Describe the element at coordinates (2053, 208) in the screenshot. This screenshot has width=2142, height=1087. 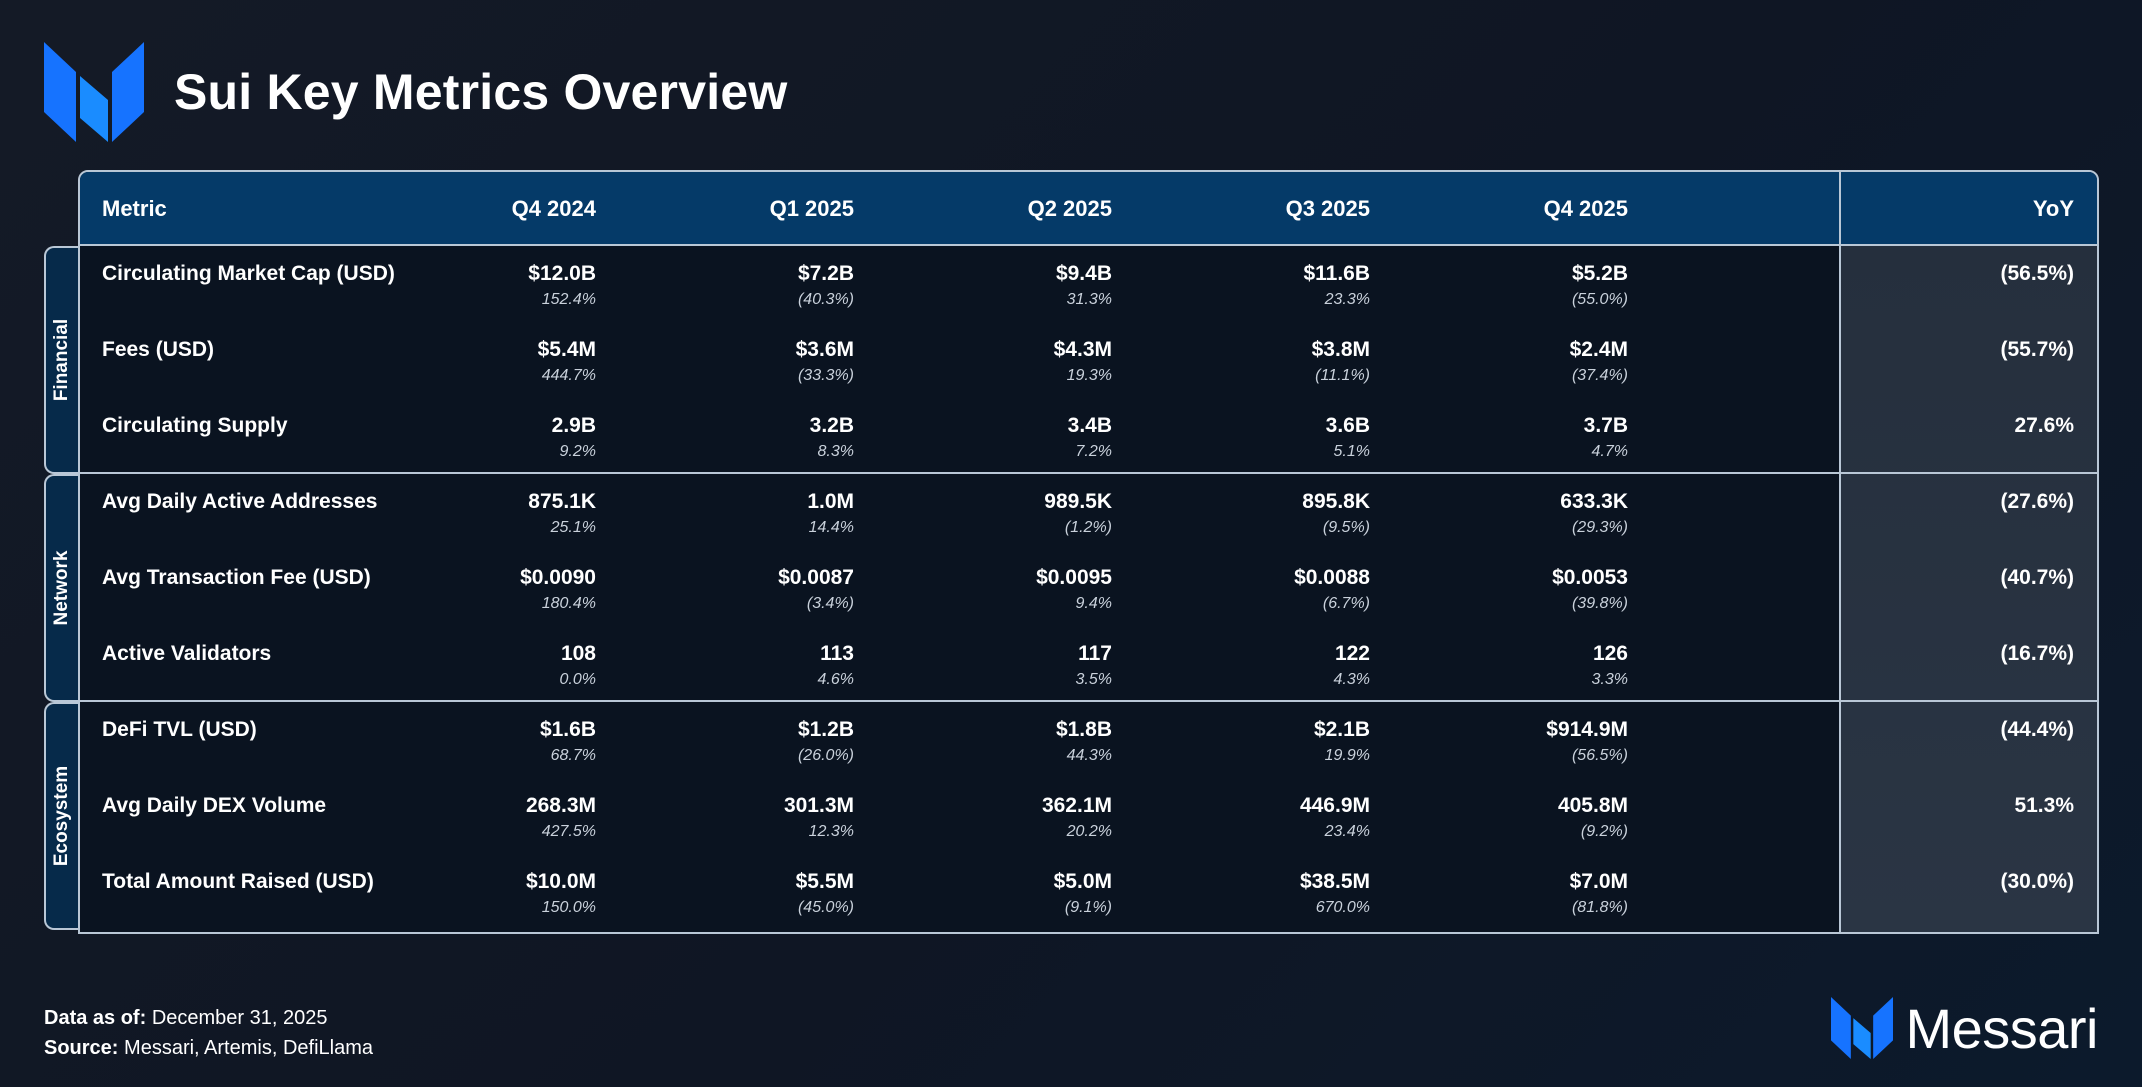
I see `column-header-6: YoY` at that location.